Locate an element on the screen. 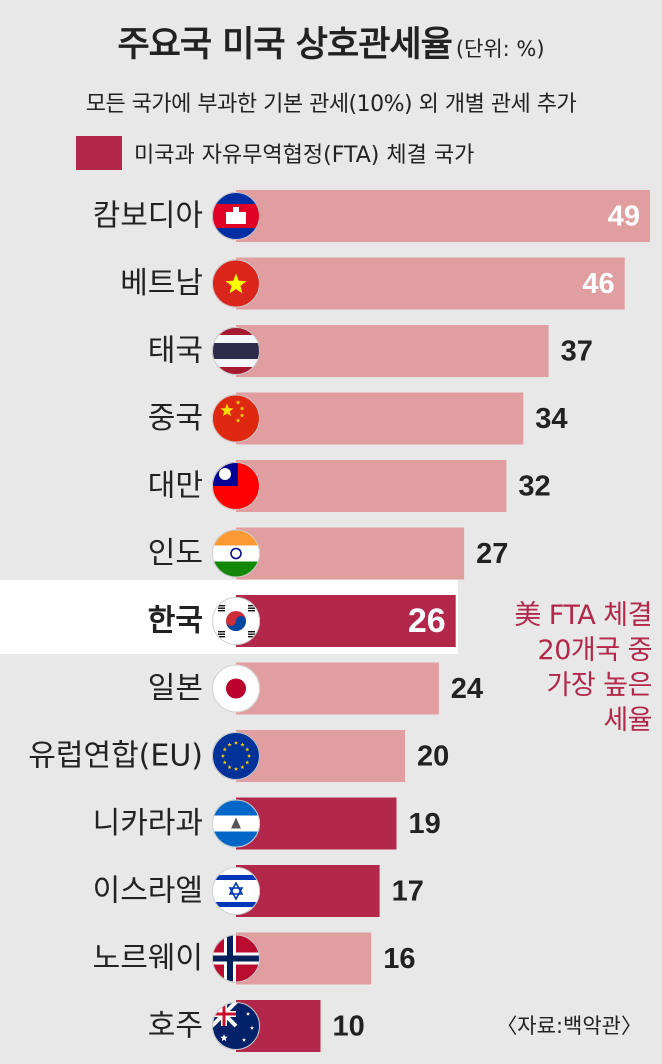 The width and height of the screenshot is (662, 1064). india-flag-icon is located at coordinates (236, 553).